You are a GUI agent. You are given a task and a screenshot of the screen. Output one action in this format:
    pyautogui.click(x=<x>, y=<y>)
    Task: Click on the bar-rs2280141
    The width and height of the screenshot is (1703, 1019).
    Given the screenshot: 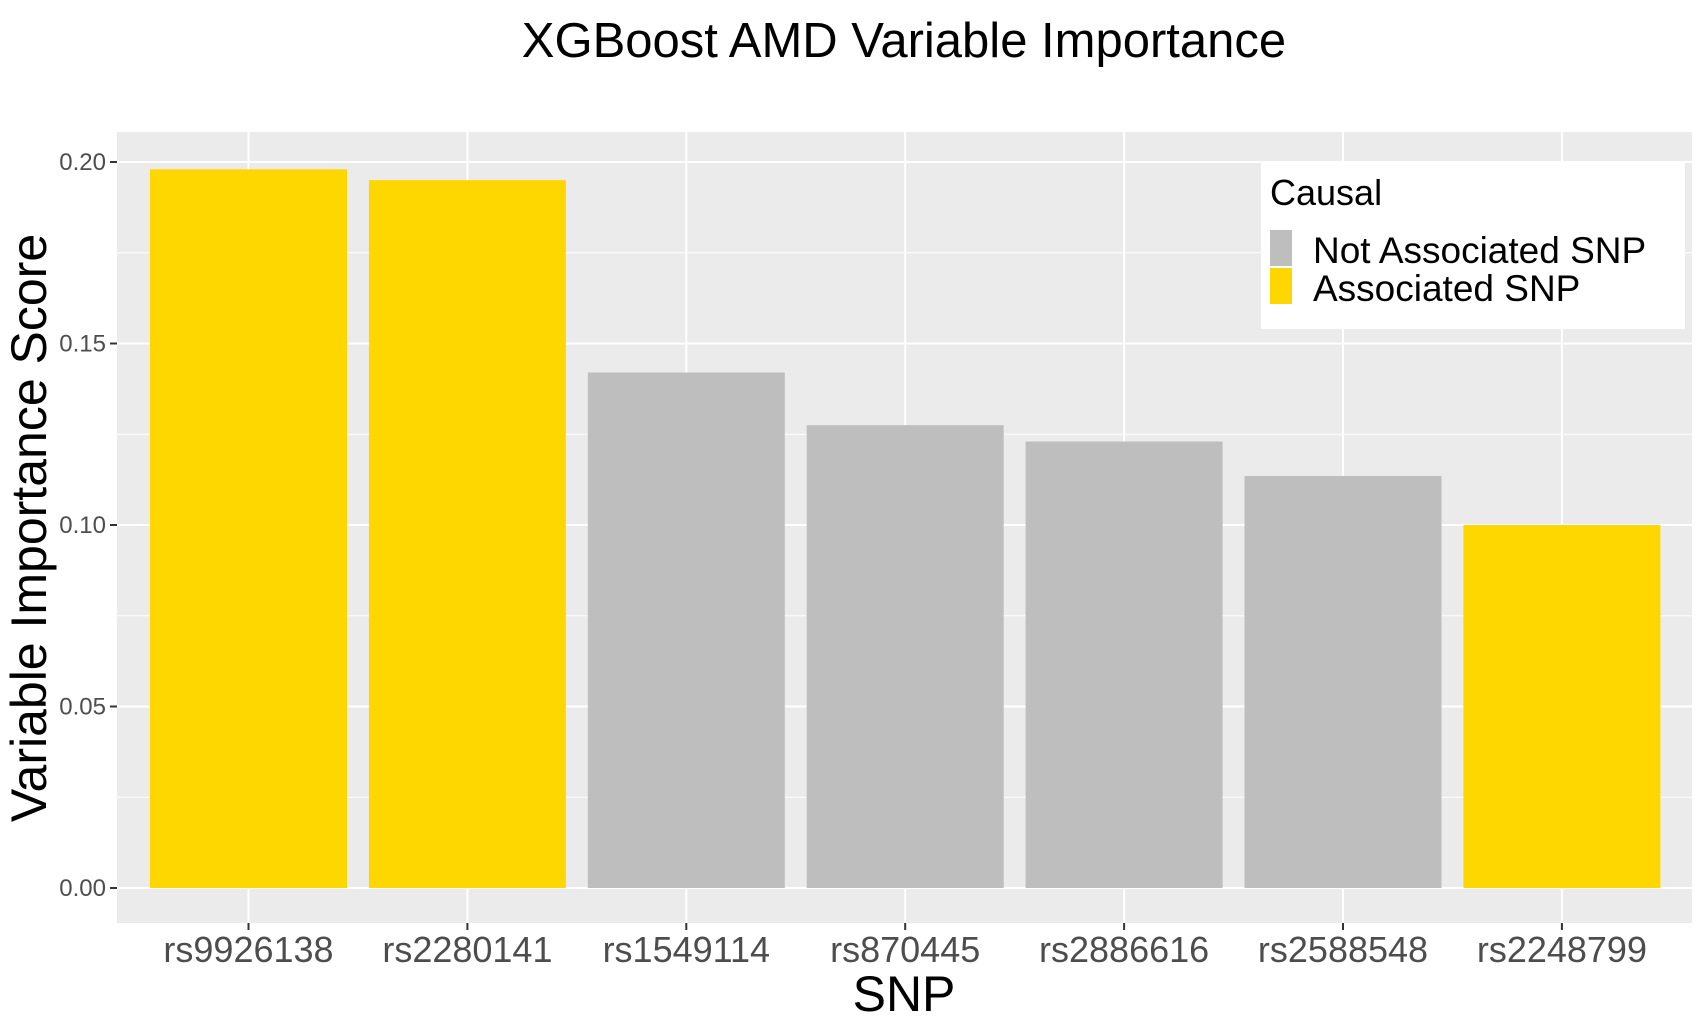 What is the action you would take?
    pyautogui.click(x=467, y=534)
    